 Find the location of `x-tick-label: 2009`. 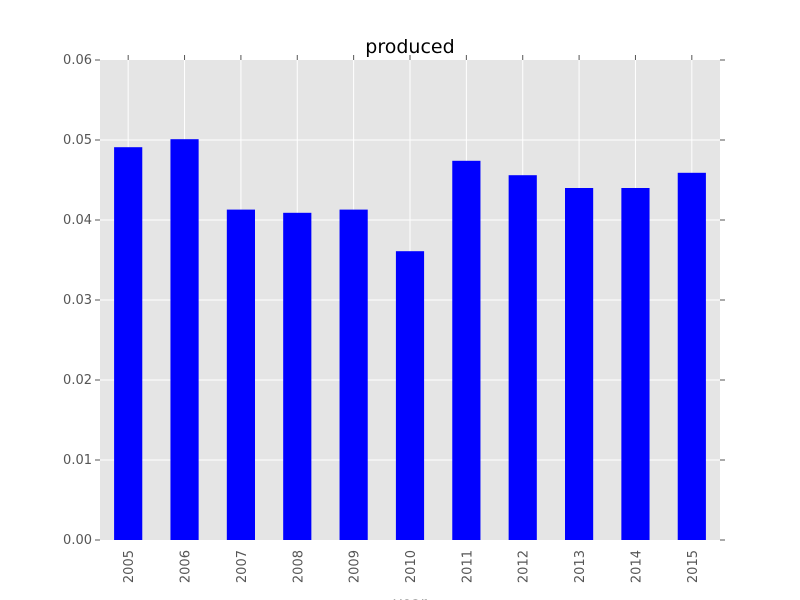

x-tick-label: 2009 is located at coordinates (355, 566).